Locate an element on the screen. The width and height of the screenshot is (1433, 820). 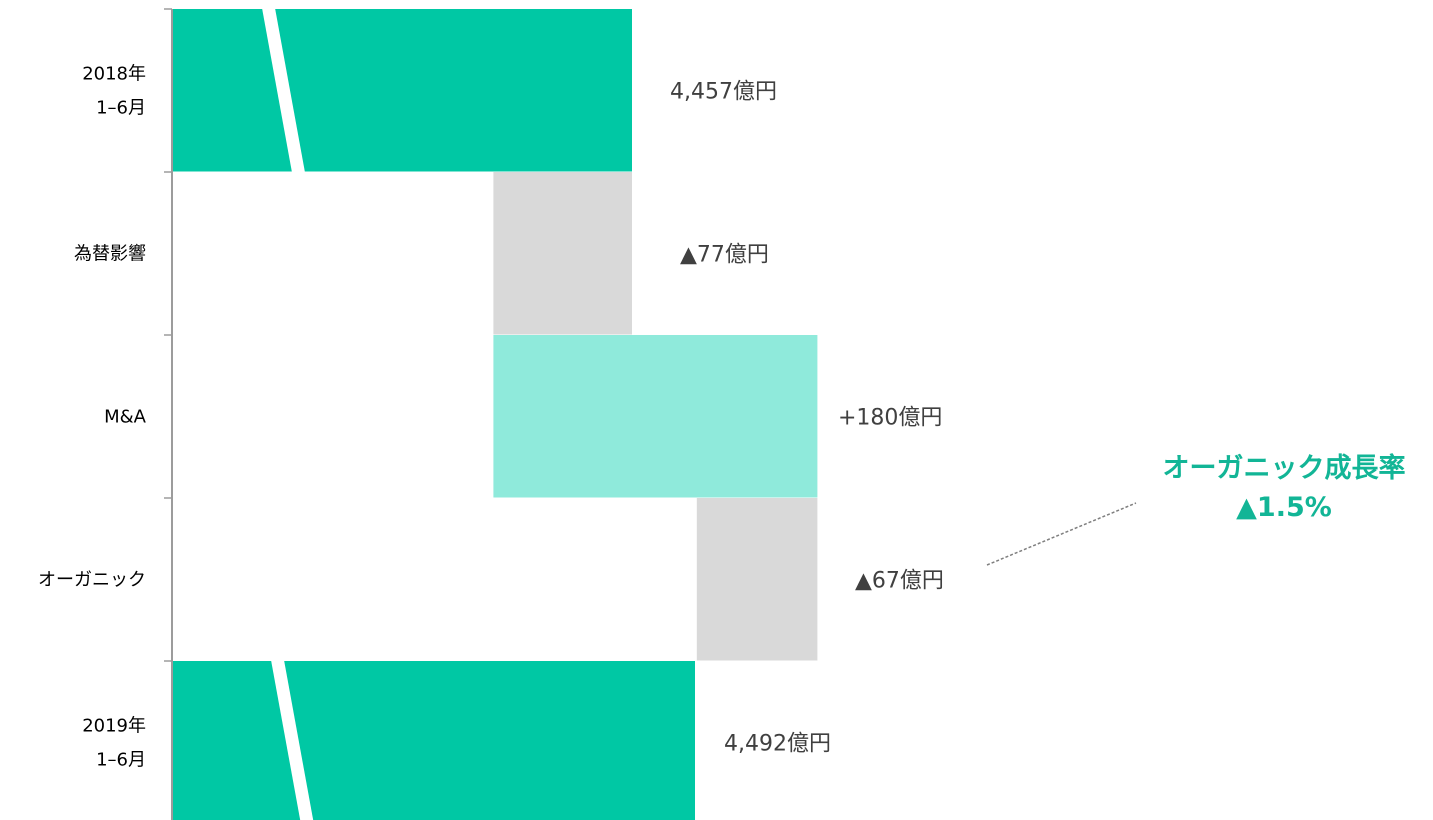
category-label: オーガニック is located at coordinates (92, 579).